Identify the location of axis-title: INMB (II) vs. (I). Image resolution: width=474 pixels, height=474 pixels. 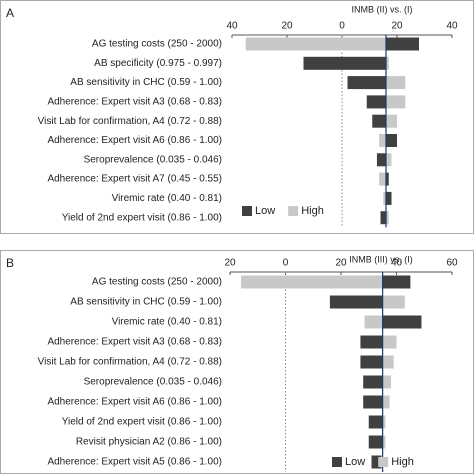
(382, 9).